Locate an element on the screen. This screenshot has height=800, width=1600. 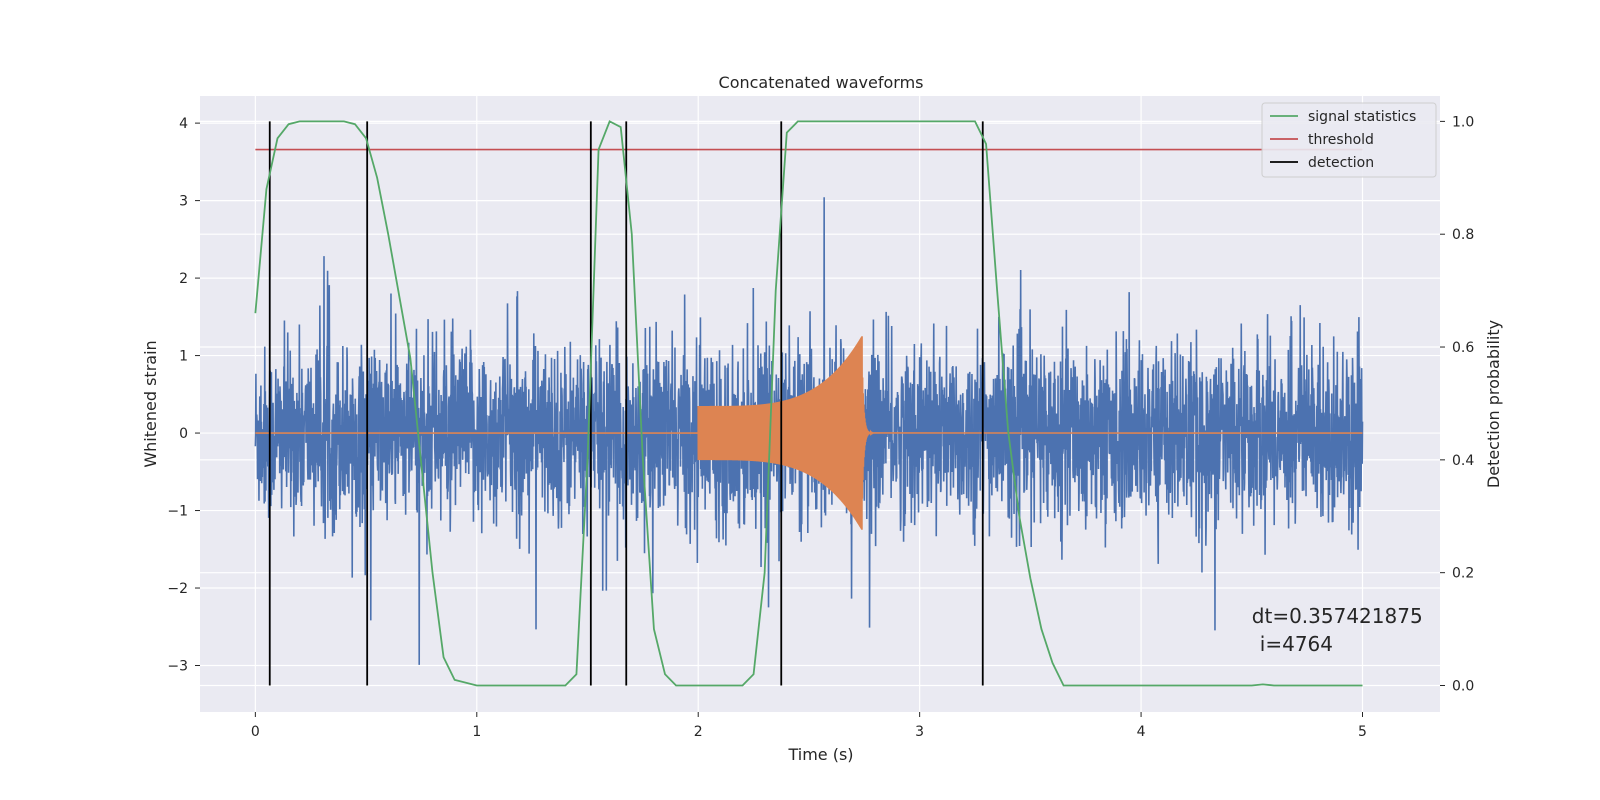
y-tick-label: 2 is located at coordinates (183, 279).